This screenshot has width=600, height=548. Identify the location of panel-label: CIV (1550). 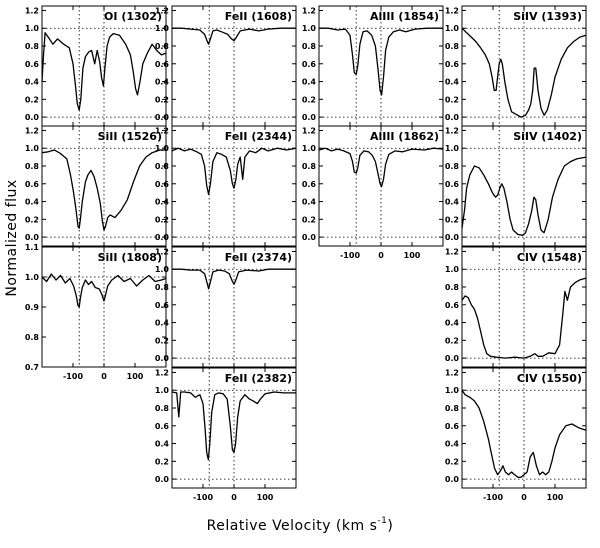
(549, 378).